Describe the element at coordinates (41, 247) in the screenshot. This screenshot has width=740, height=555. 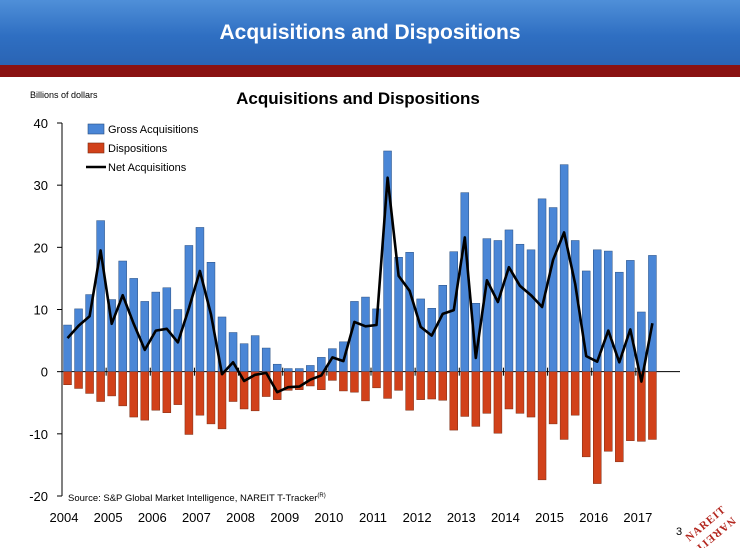
I see `y-tick-label: 20` at that location.